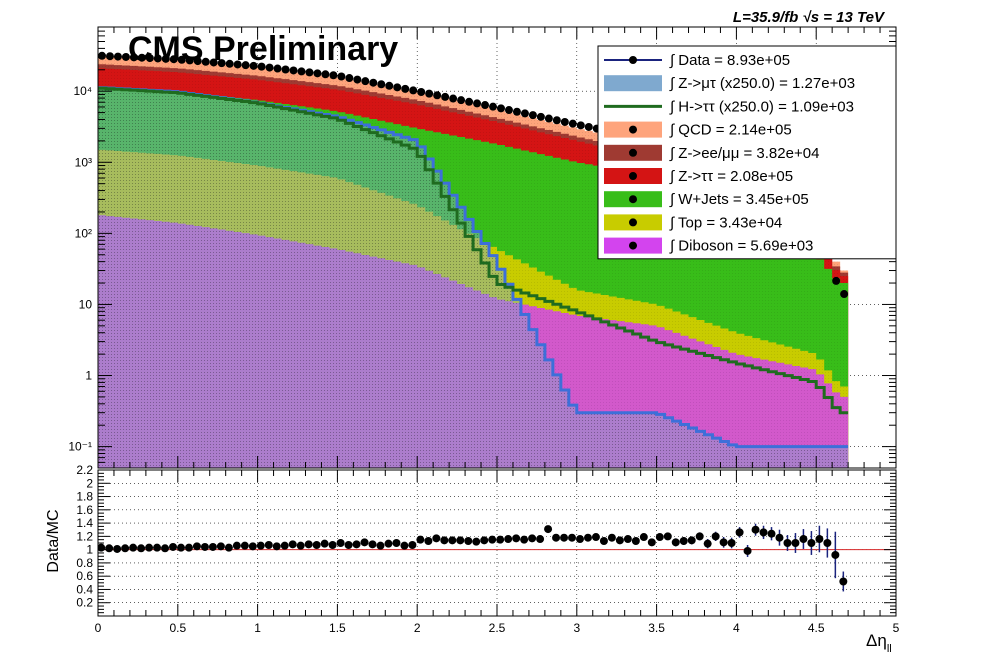  What do you see at coordinates (741, 246) in the screenshot?
I see `legend-label: ∫ Diboson = 5.69e+03` at bounding box center [741, 246].